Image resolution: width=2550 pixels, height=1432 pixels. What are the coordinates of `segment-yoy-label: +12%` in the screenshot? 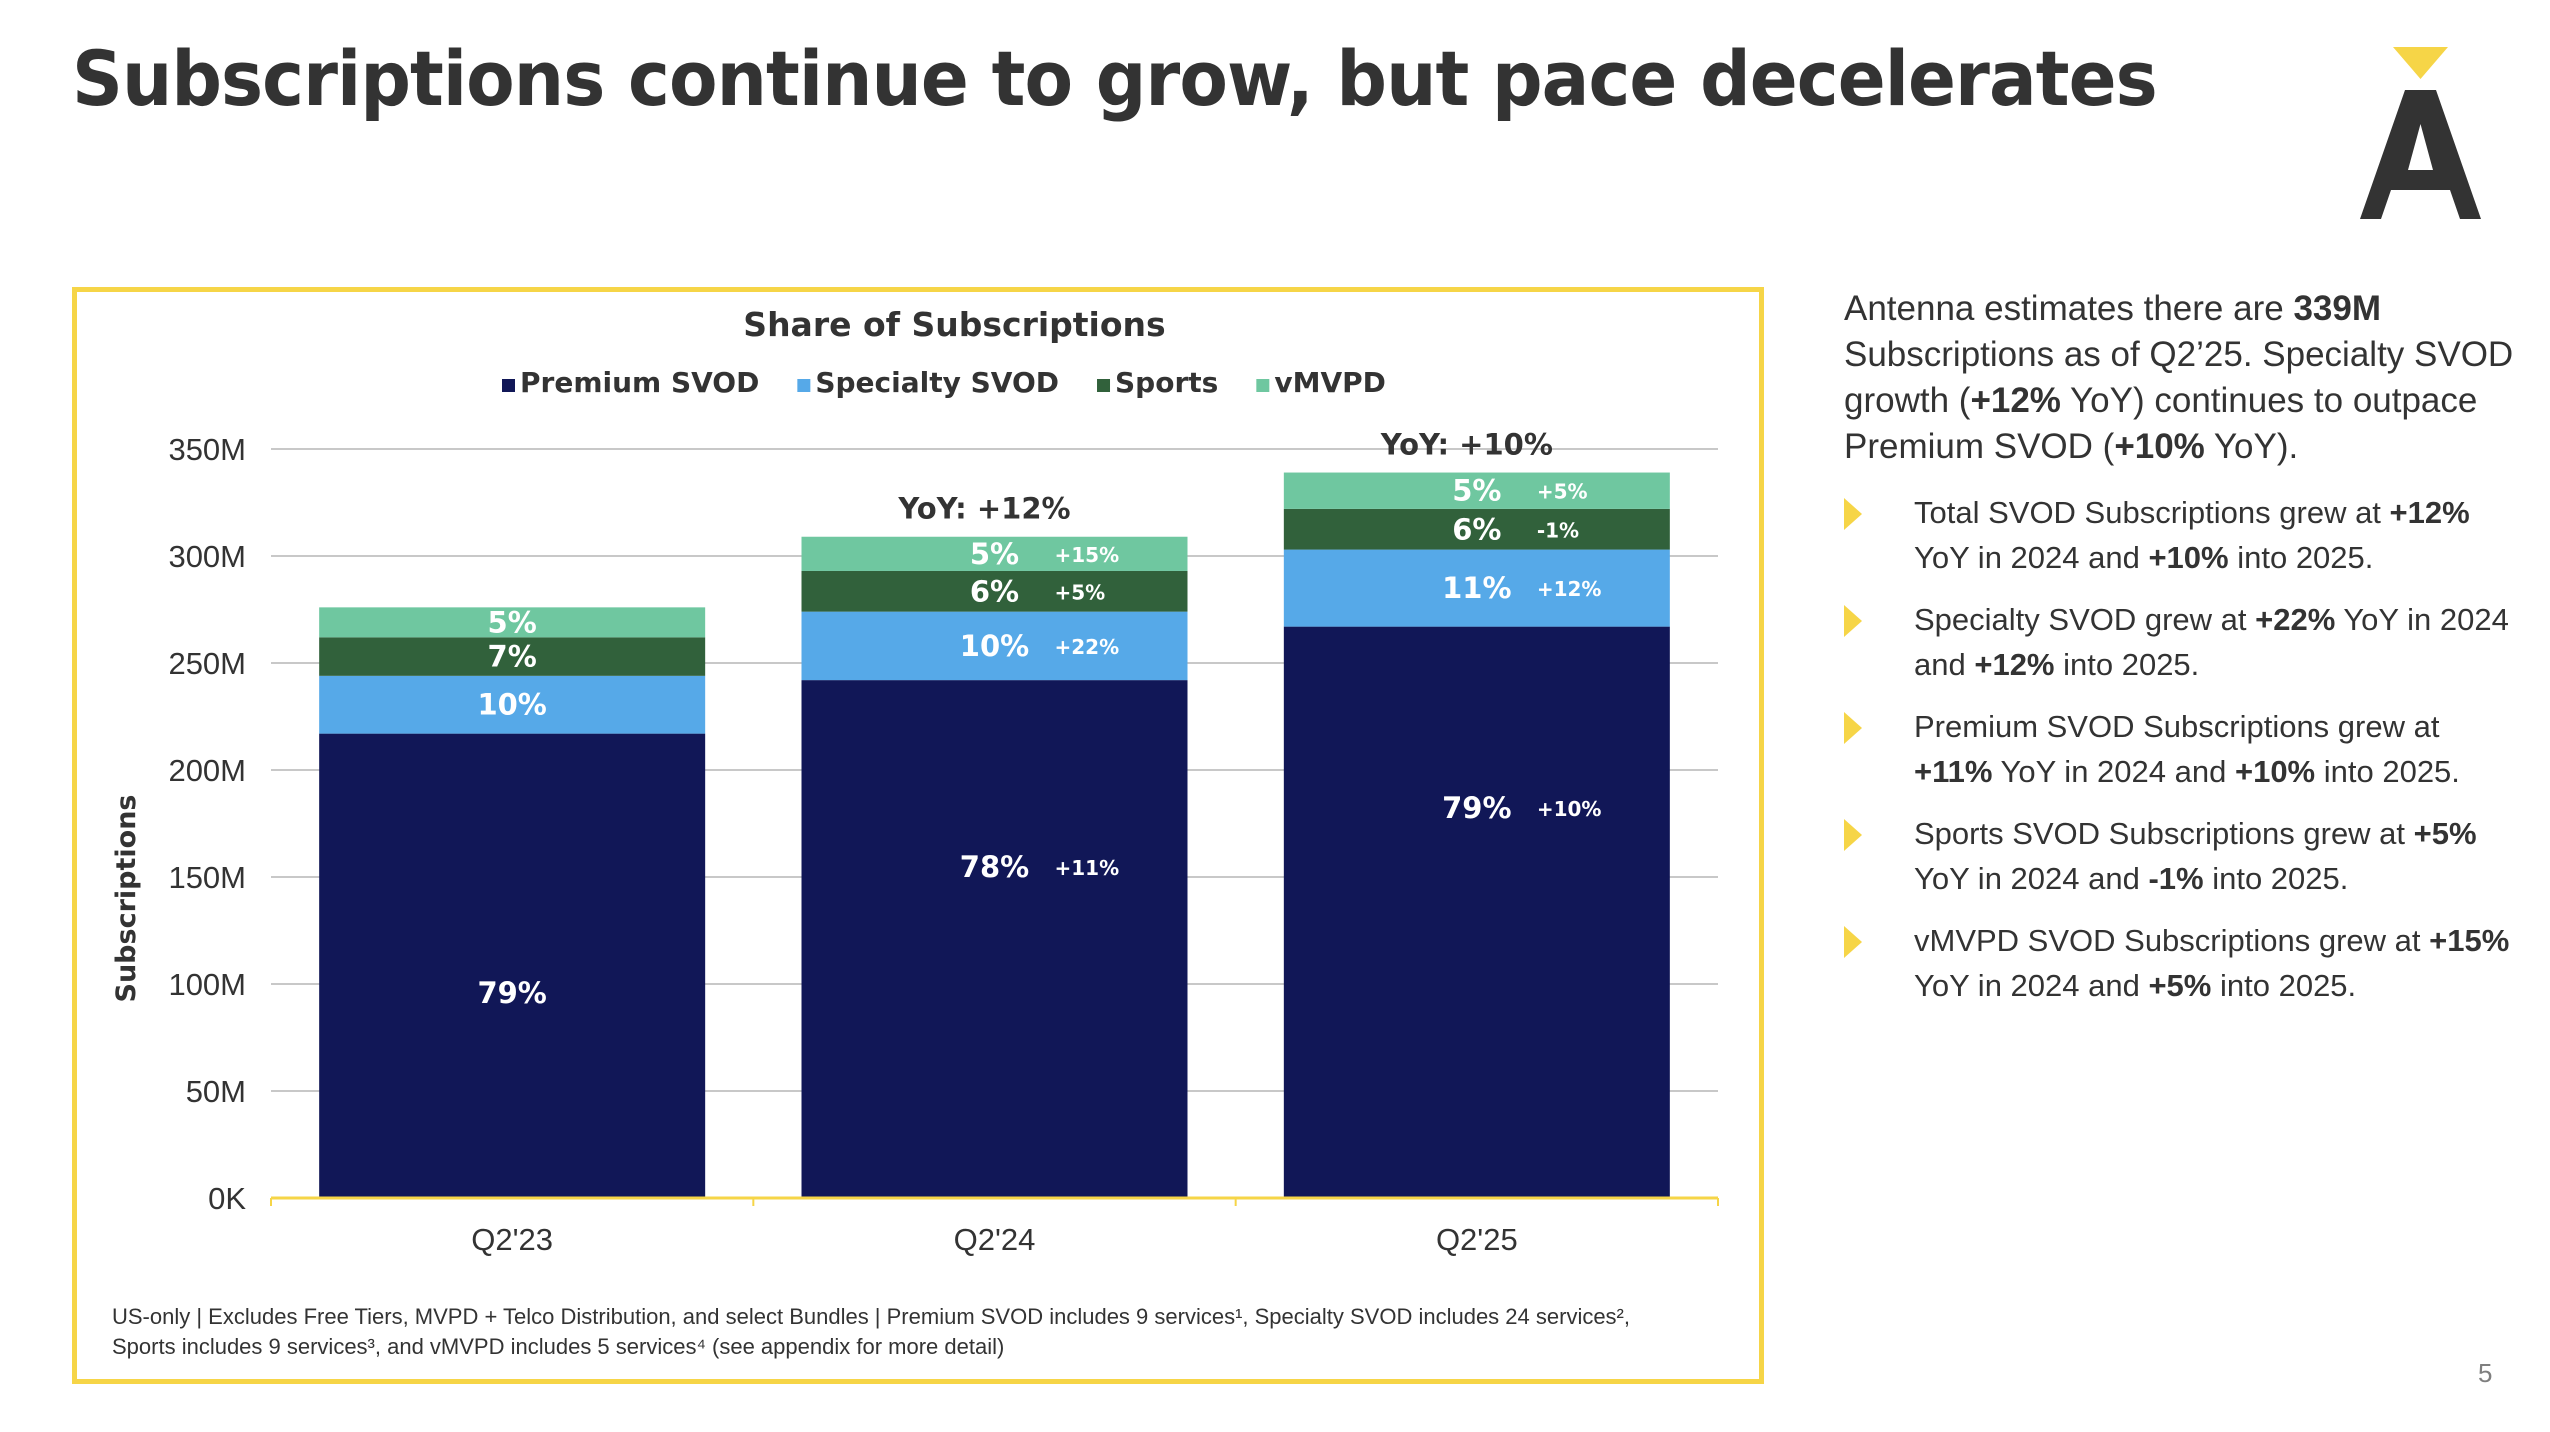 It's located at (1569, 589).